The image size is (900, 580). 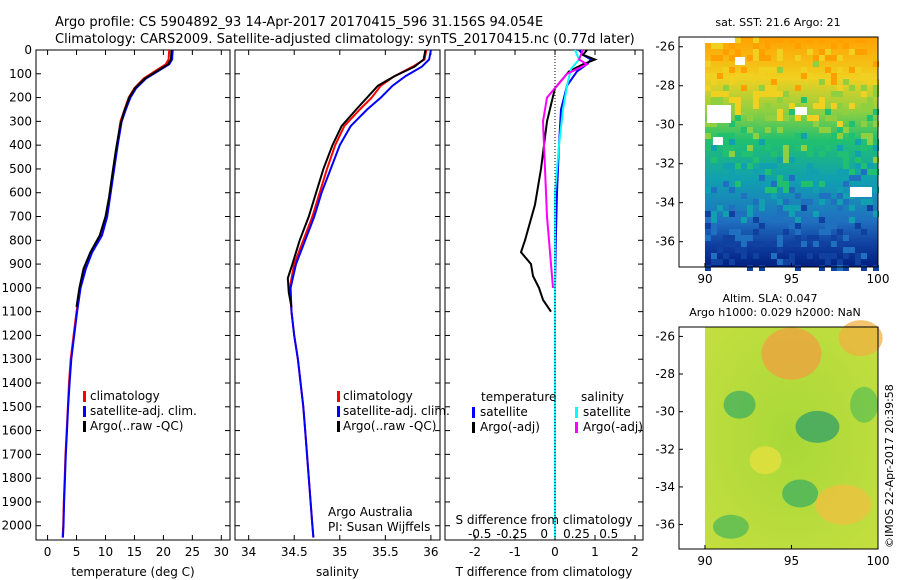 What do you see at coordinates (16, 431) in the screenshot?
I see `depth-tick-label: 1600` at bounding box center [16, 431].